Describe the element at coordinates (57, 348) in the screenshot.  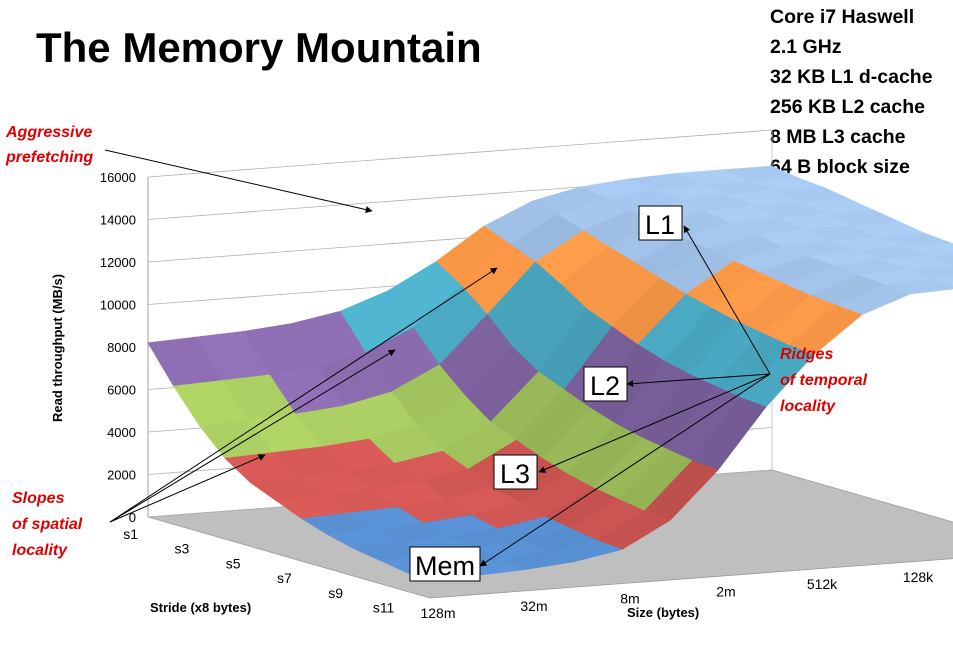
I see `z-axis-title: Read throughput (MB/s)` at that location.